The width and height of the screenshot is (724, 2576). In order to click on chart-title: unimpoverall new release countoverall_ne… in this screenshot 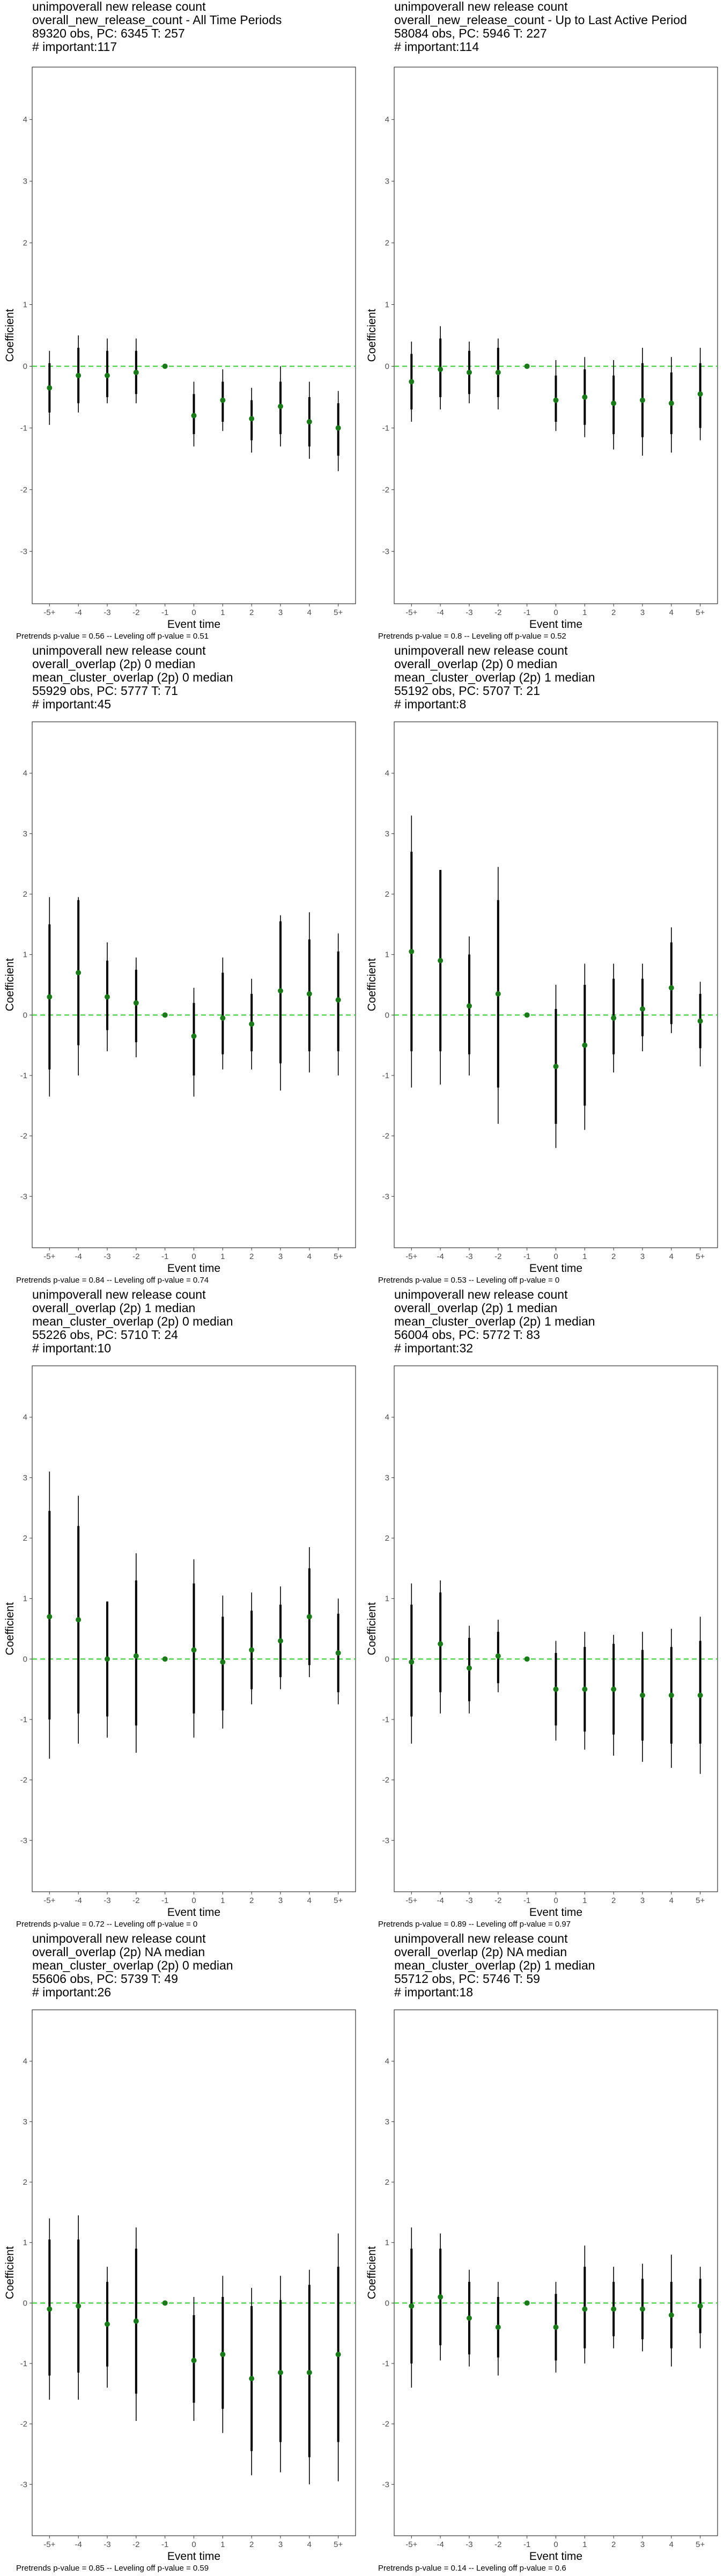, I will do `click(540, 27)`.